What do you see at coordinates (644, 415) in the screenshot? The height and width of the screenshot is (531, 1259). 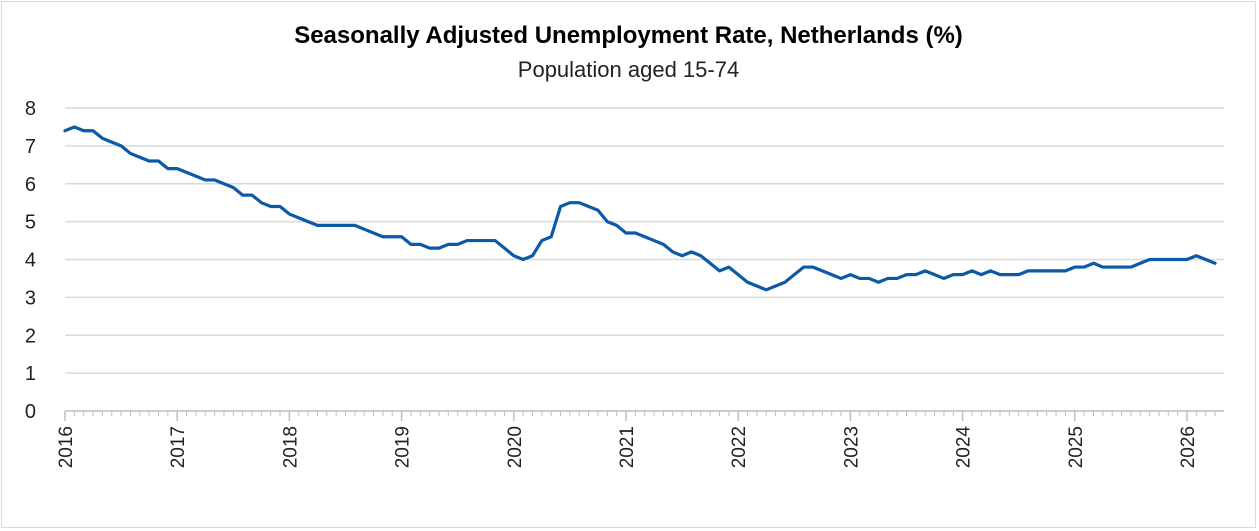 I see `x-axis` at bounding box center [644, 415].